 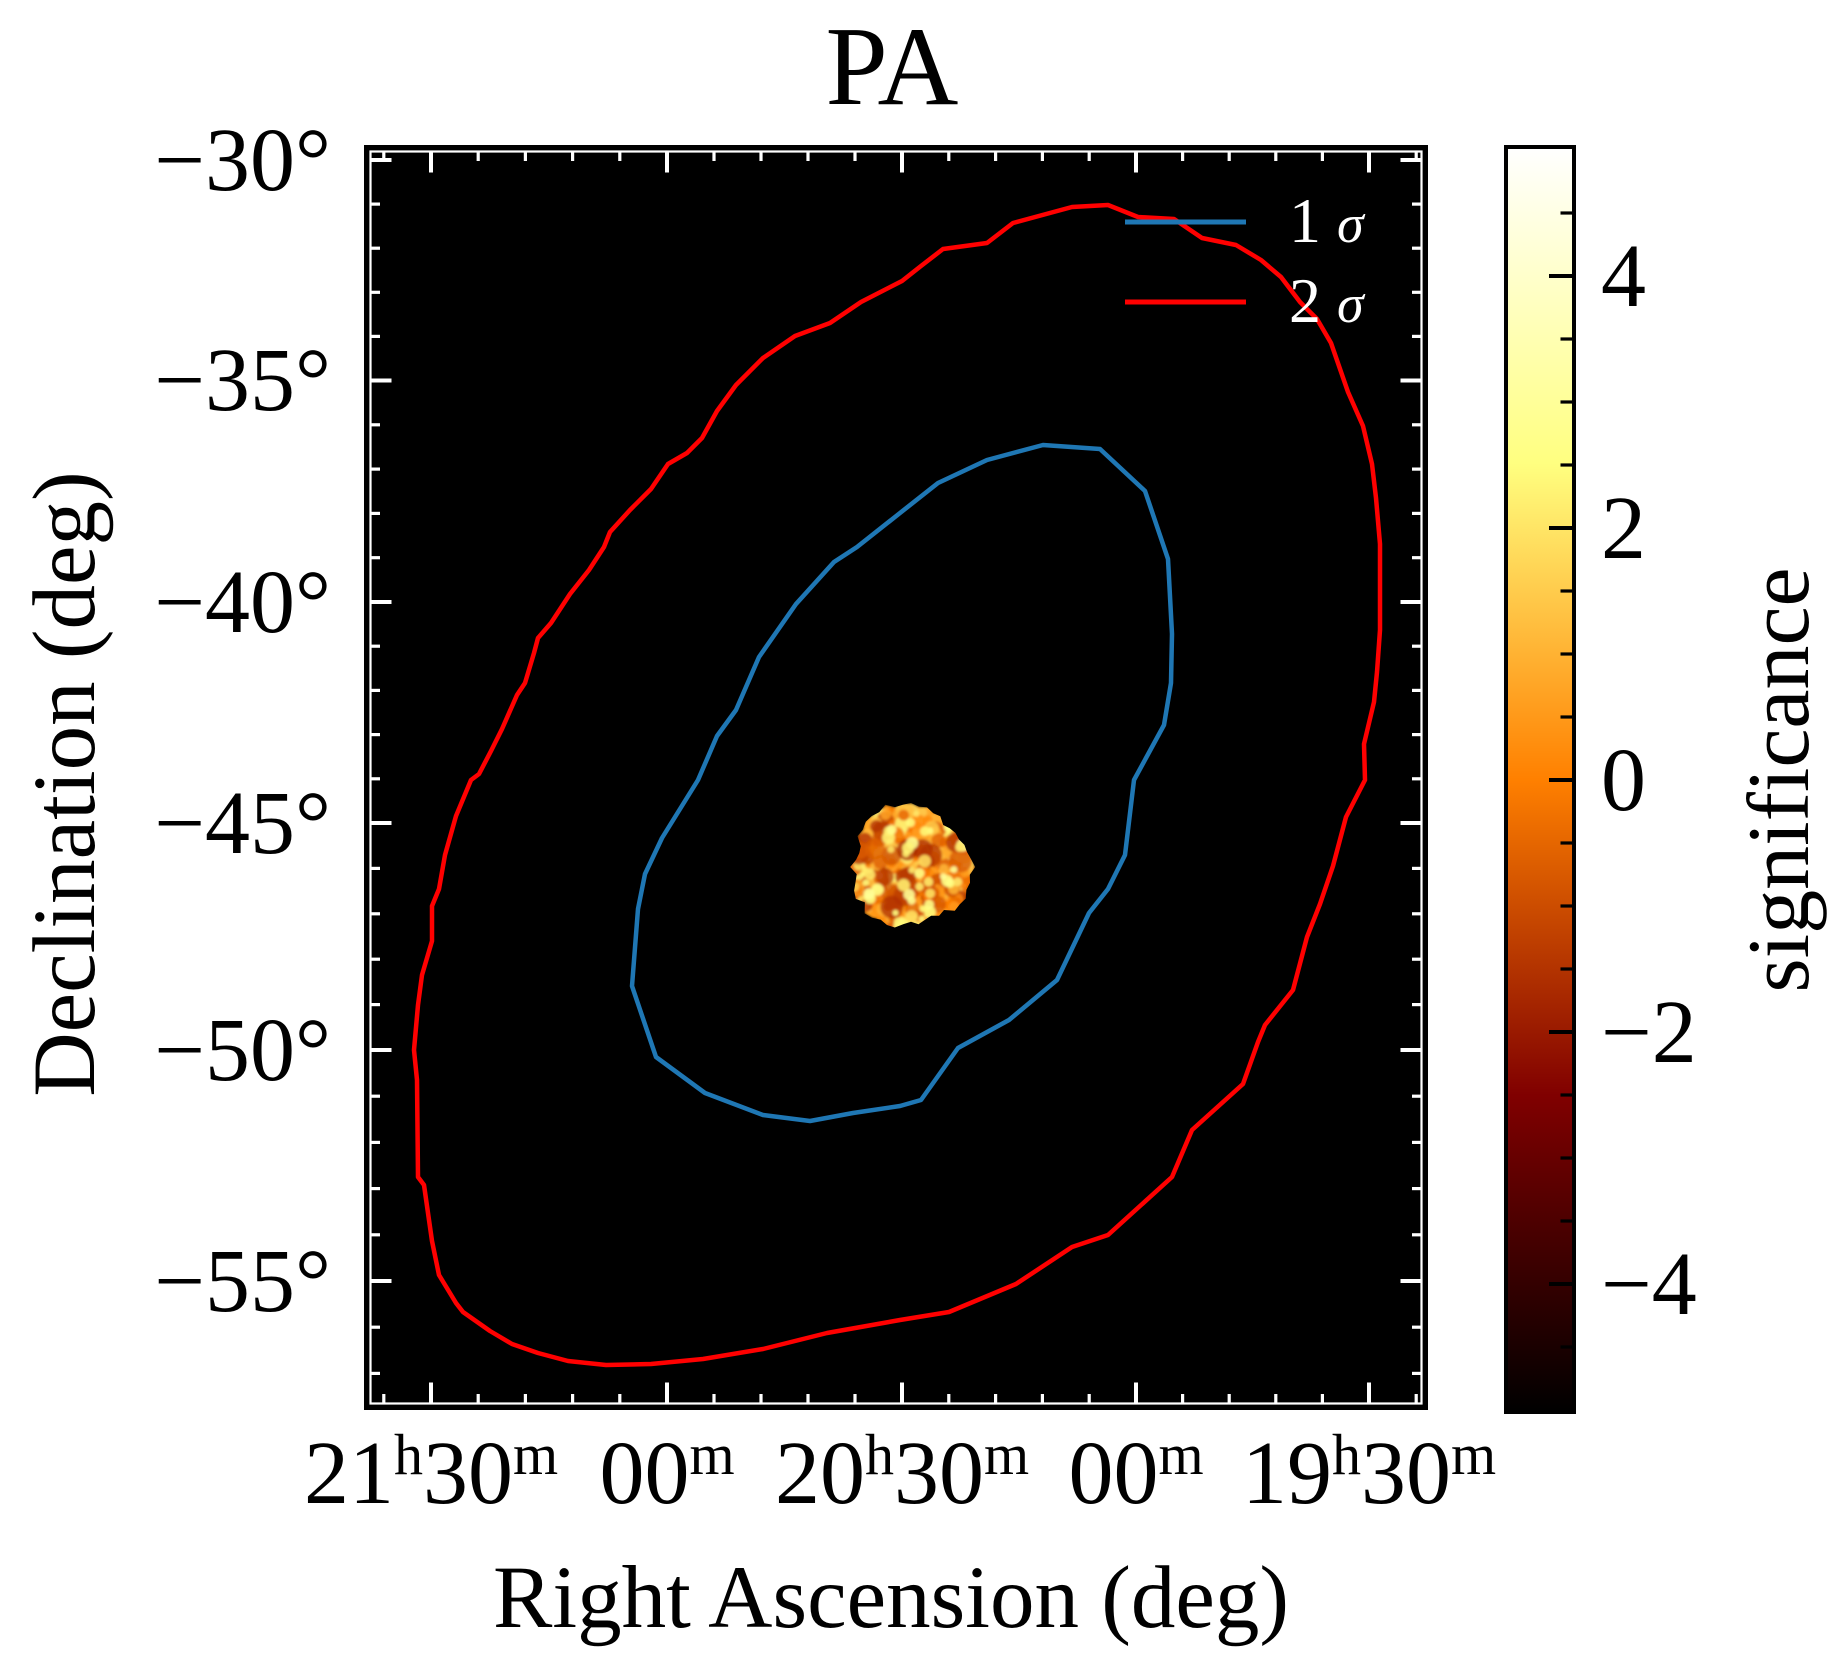 I want to click on svg-text: 0, so click(x=1623, y=780).